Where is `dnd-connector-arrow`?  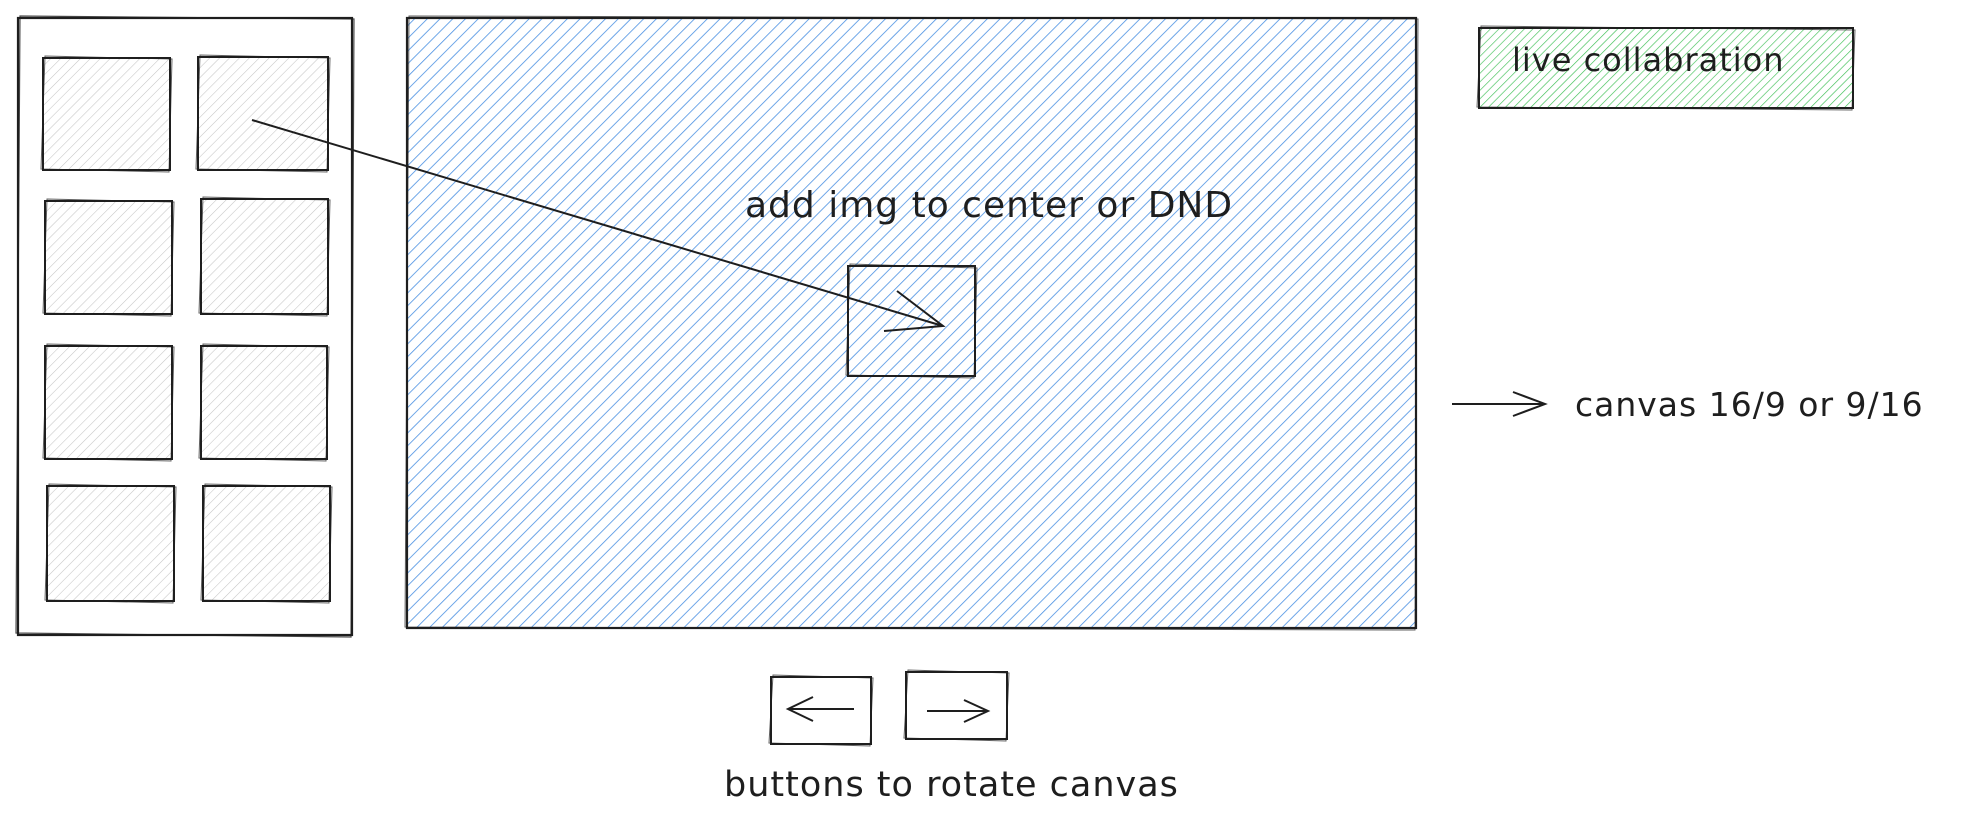 dnd-connector-arrow is located at coordinates (597, 223).